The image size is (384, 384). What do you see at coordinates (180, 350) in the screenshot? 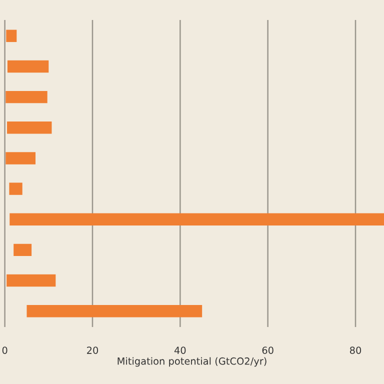
I see `x-tick-label: 40` at bounding box center [180, 350].